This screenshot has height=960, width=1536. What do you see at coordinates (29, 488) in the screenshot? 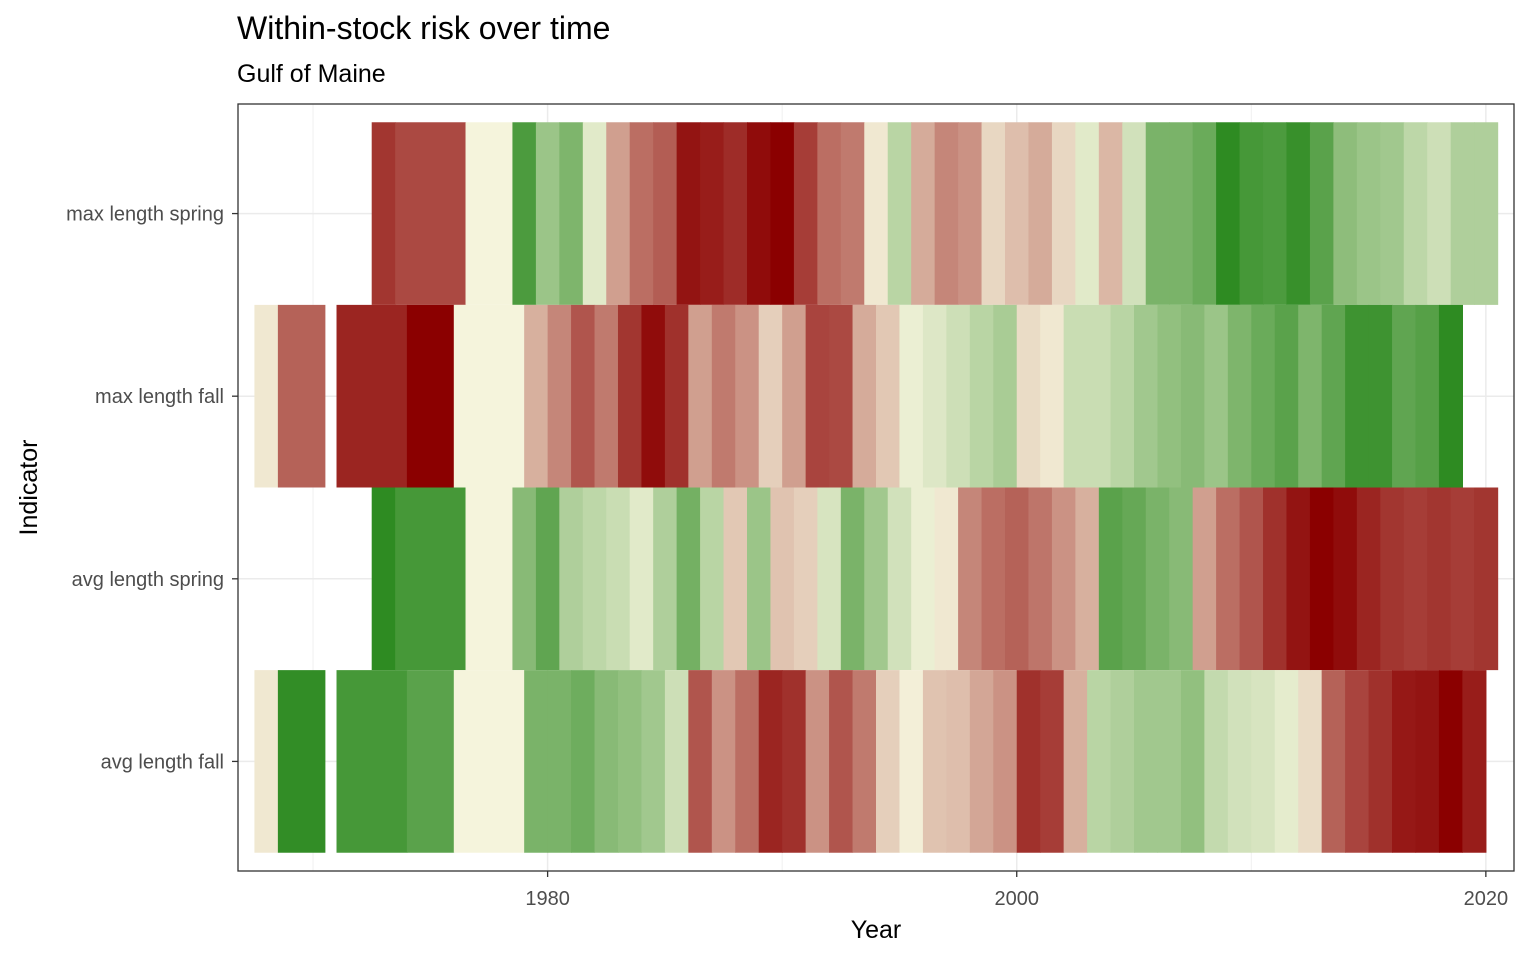
I see `y-axis-title: Indicator` at bounding box center [29, 488].